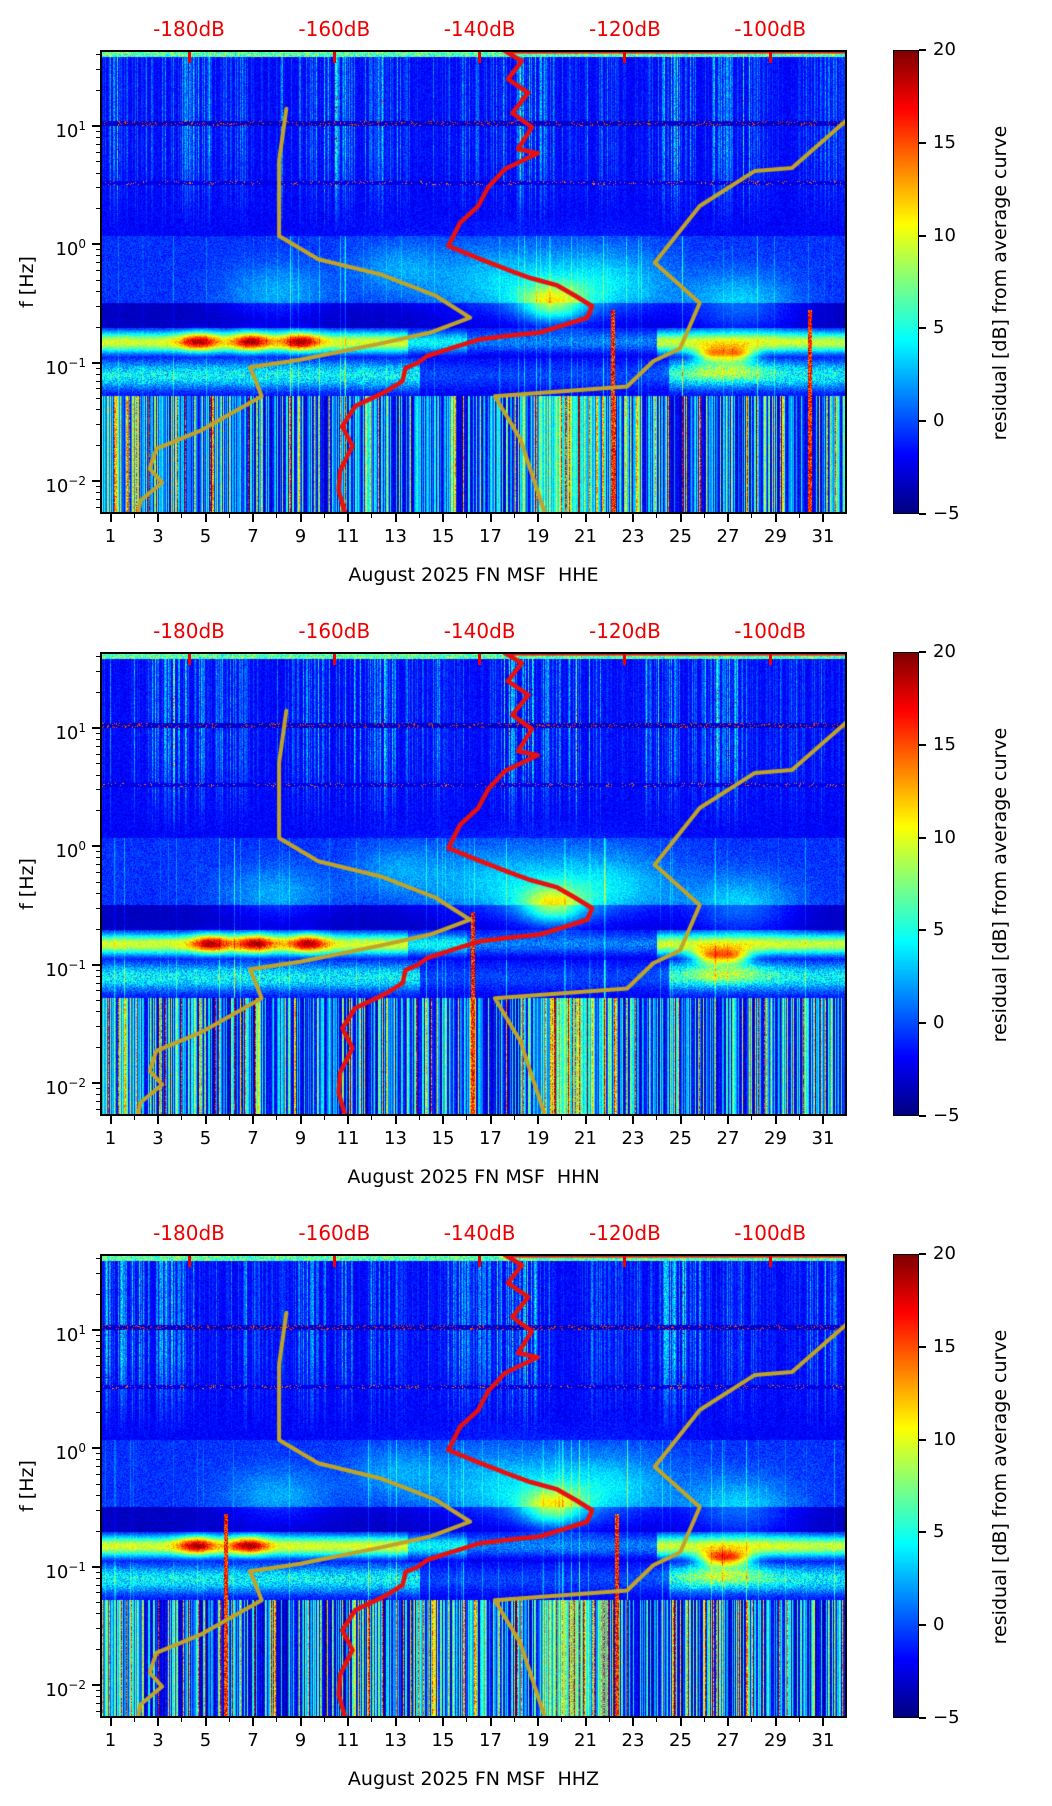 The image size is (1052, 1806). I want to click on colorbar-tick-label: 0, so click(939, 421).